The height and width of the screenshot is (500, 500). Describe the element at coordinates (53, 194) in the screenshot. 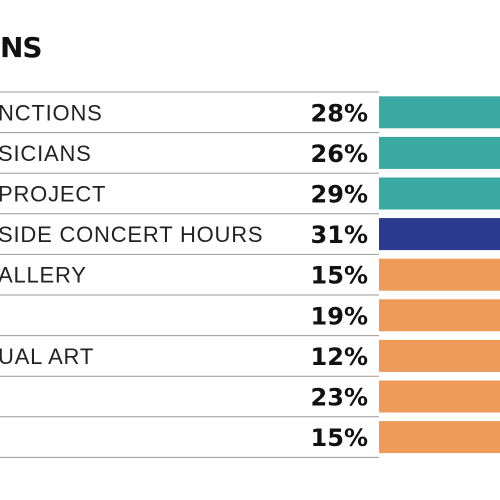

I see `row-label: PROJECT` at that location.